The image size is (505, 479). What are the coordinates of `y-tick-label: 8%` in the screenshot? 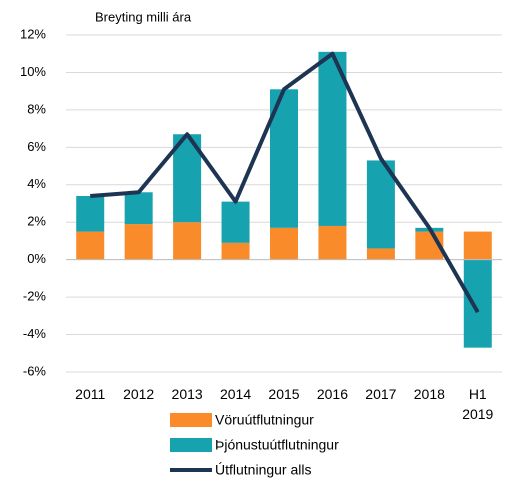 It's located at (36, 108).